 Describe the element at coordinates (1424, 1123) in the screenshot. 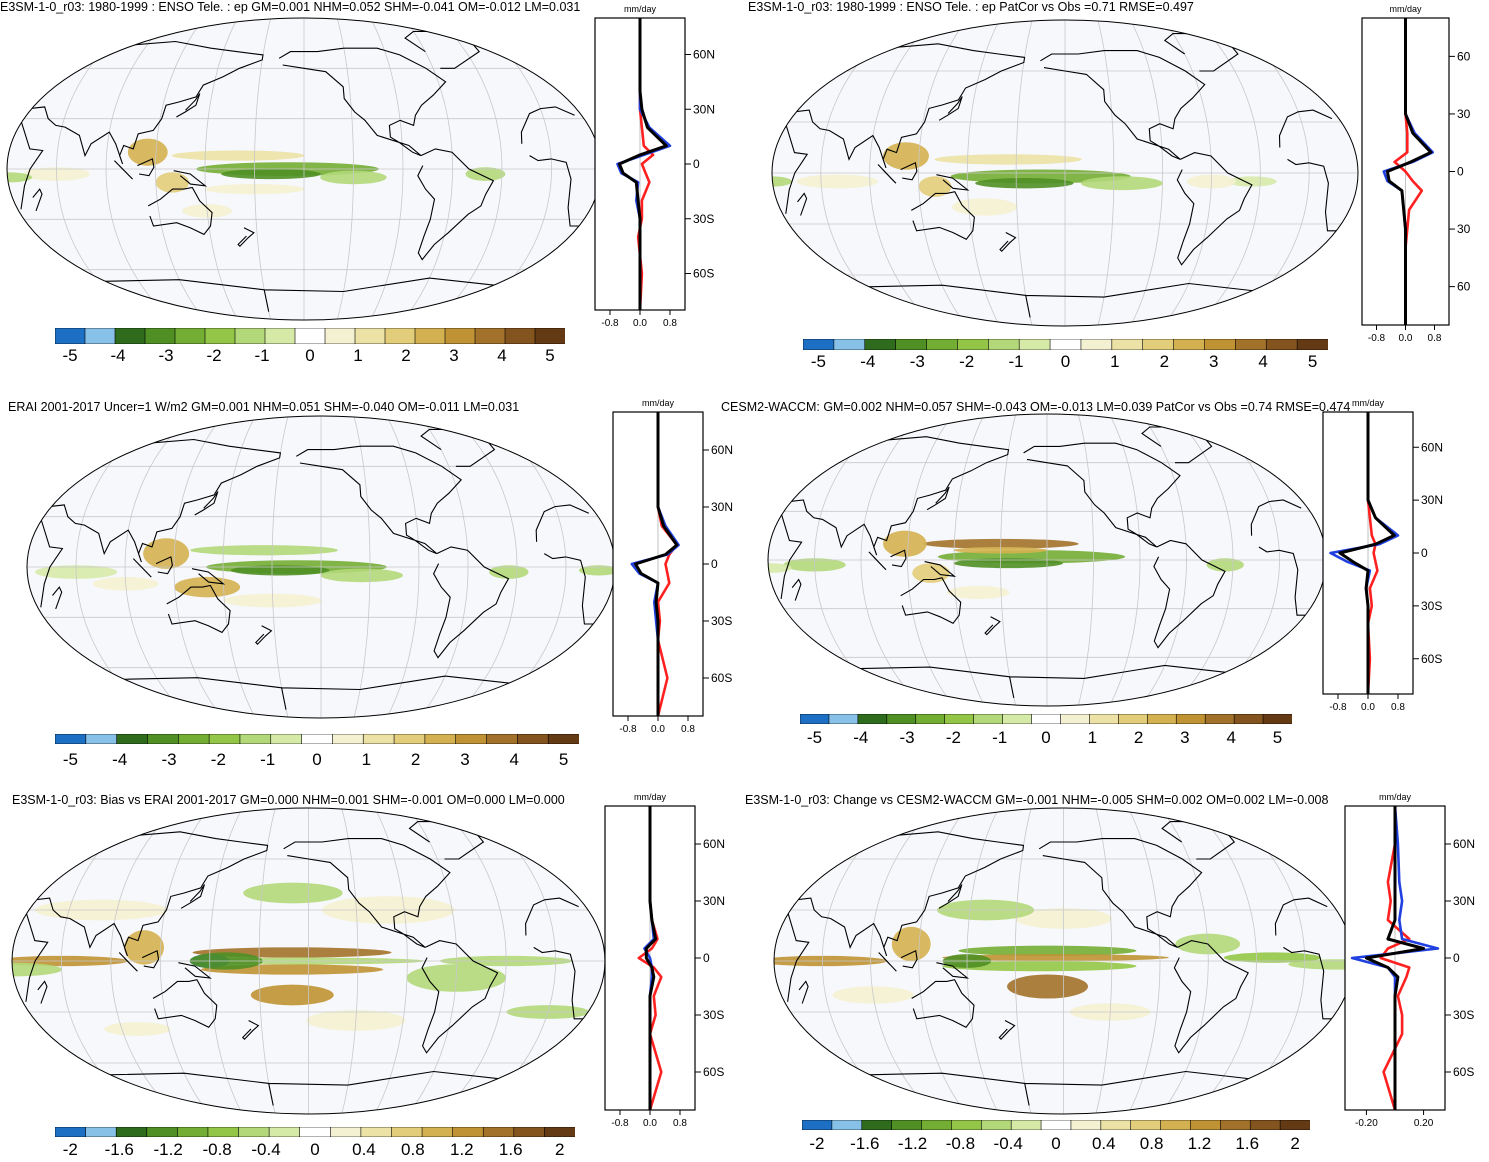

I see `x-tick-label: 0.20` at that location.